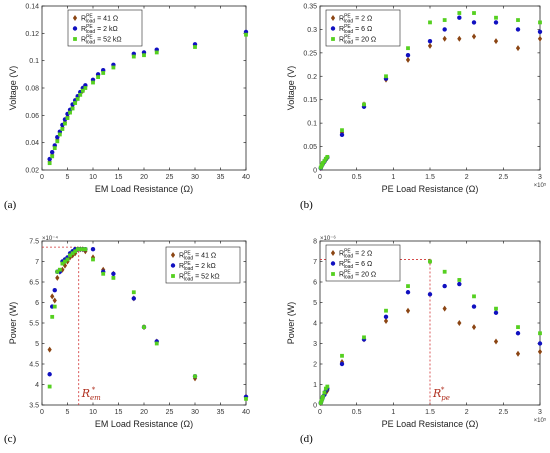 Image resolution: width=550 pixels, height=453 pixels. What do you see at coordinates (110, 29) in the screenshot?
I see `legend-value: 2 kΩ` at bounding box center [110, 29].